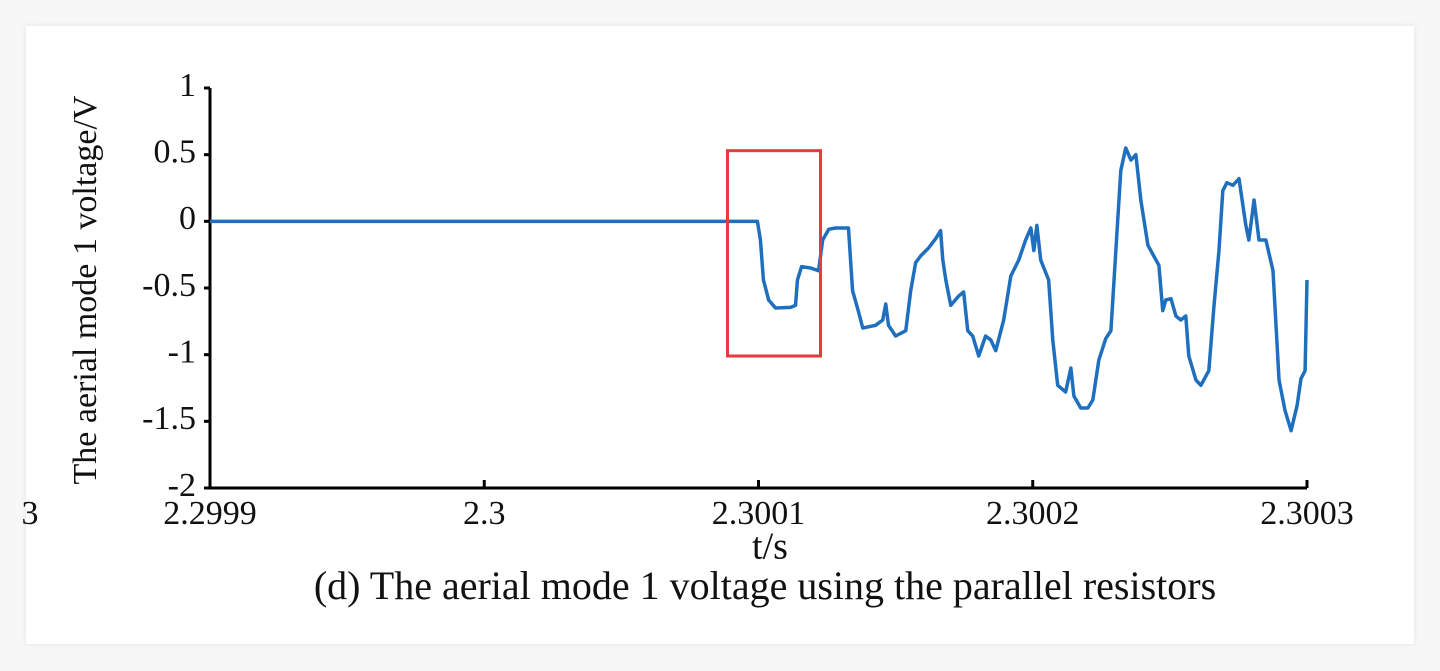  What do you see at coordinates (30, 513) in the screenshot?
I see `edge-fragment: 3` at bounding box center [30, 513].